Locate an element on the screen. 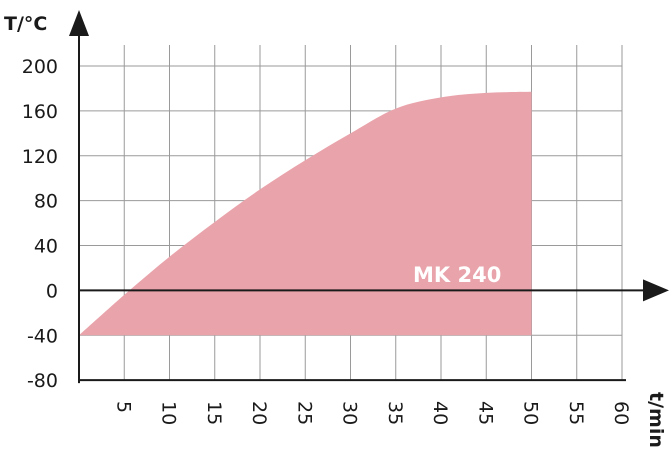 The width and height of the screenshot is (669, 464). x-tick-label: 55 is located at coordinates (576, 413).